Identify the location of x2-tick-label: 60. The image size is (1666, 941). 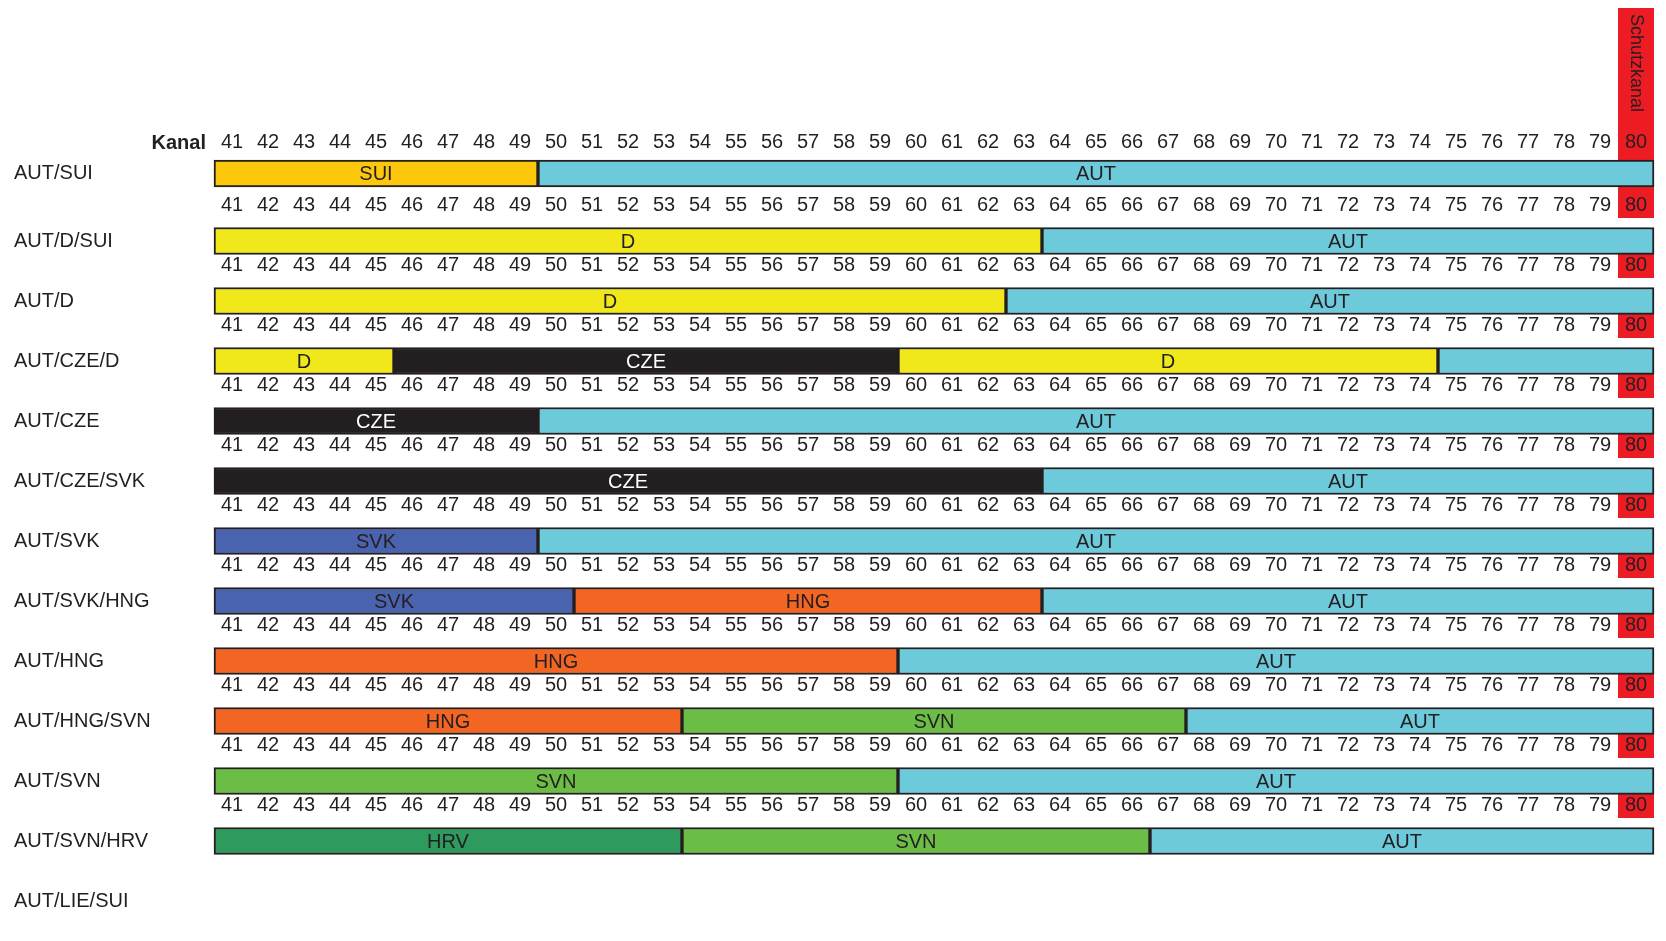
(916, 140).